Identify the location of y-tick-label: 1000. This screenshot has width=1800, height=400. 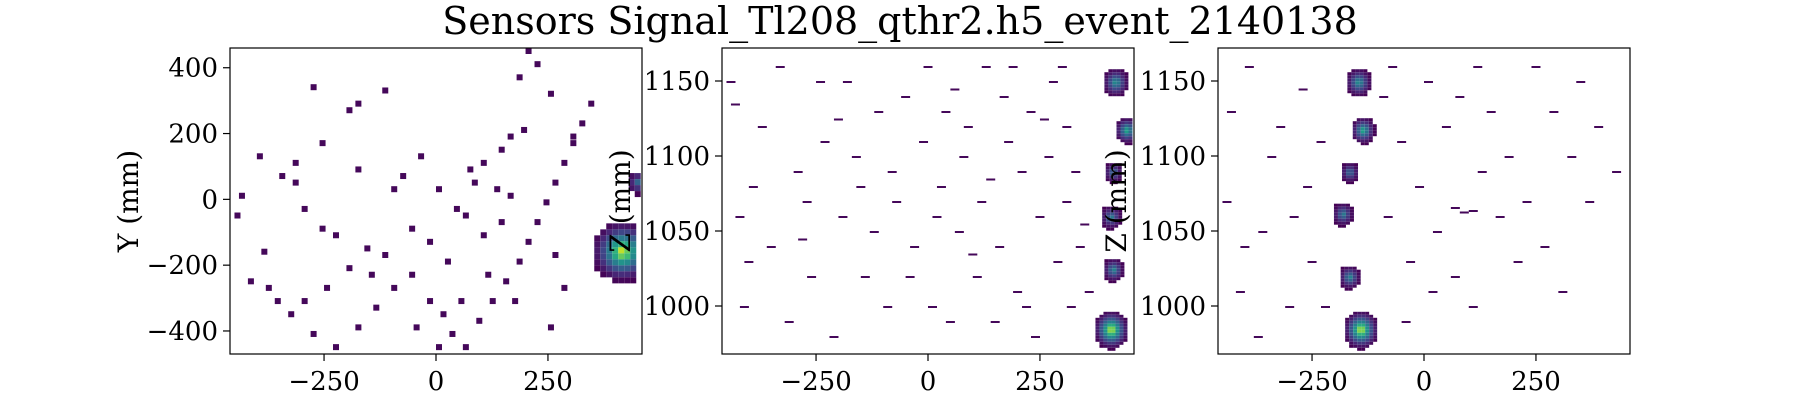
(1173, 307).